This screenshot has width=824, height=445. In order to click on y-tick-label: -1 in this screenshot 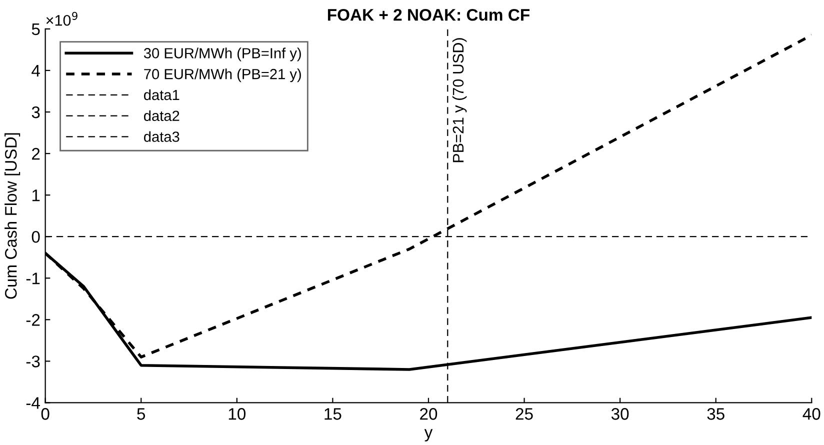, I will do `click(33, 278)`.